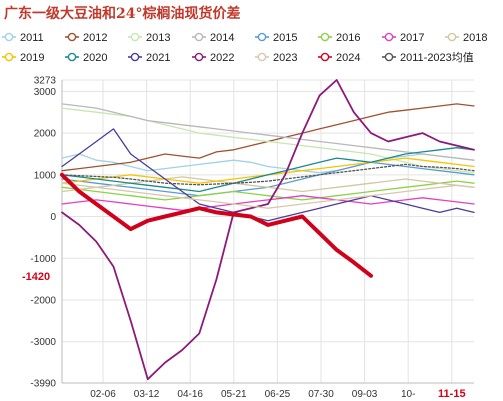  What do you see at coordinates (72, 37) in the screenshot?
I see `legend-marker-2012` at bounding box center [72, 37].